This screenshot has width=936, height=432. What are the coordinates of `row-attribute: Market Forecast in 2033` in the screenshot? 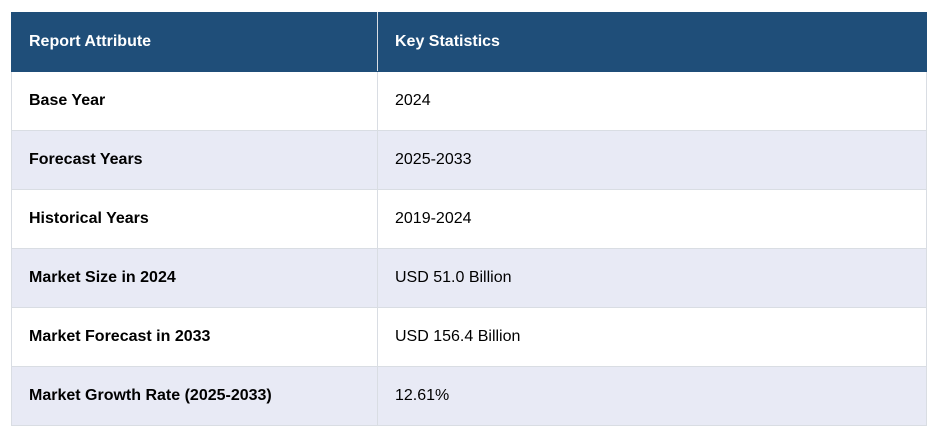 It's located at (194, 337).